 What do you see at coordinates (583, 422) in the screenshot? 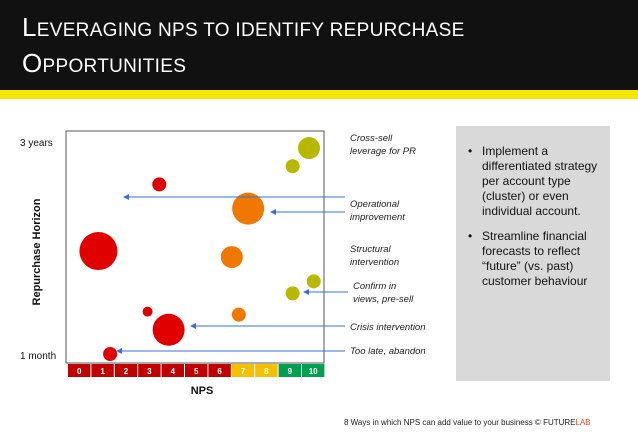
I see `brand-lab: LAB` at bounding box center [583, 422].